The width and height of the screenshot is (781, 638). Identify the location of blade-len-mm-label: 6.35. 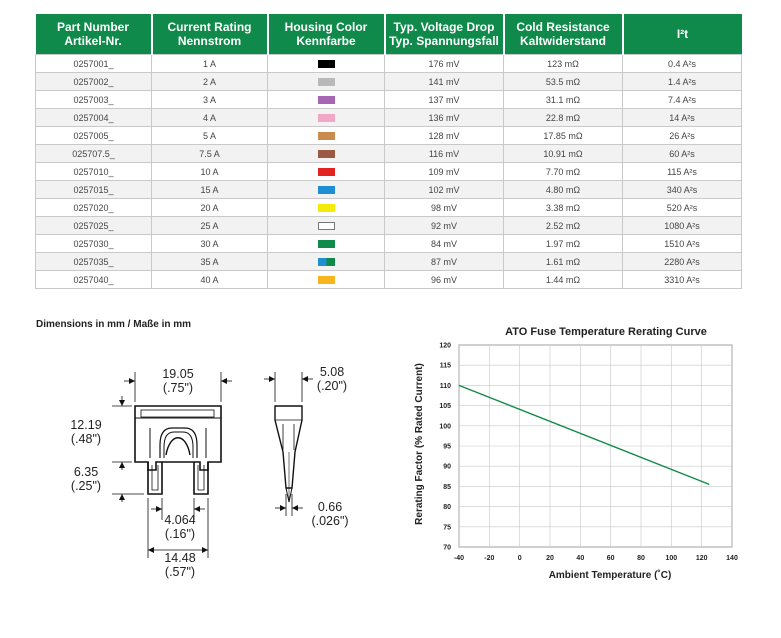
(86, 472).